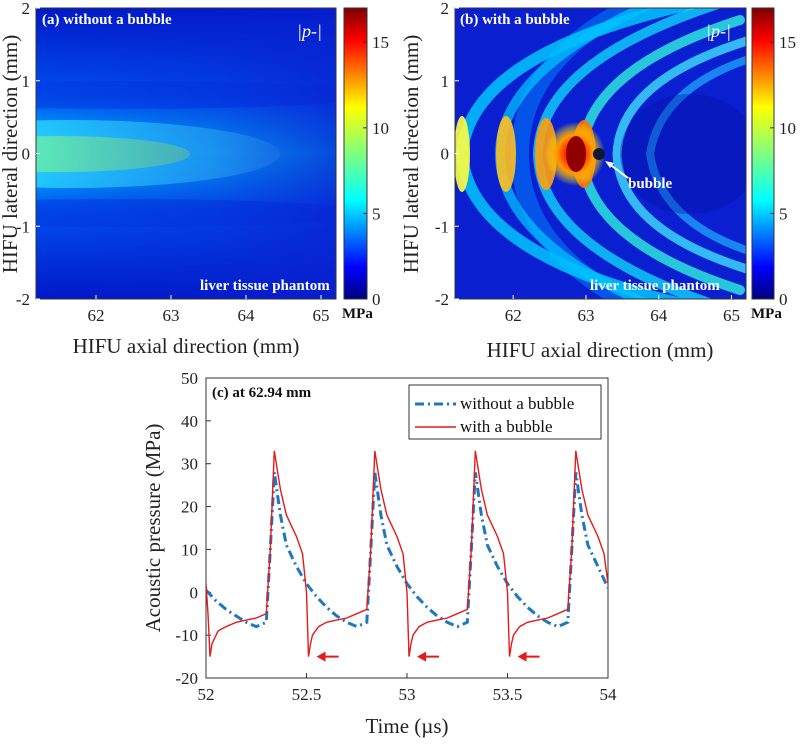 This screenshot has width=800, height=744. I want to click on bubble-pointer-head, so click(609, 164).